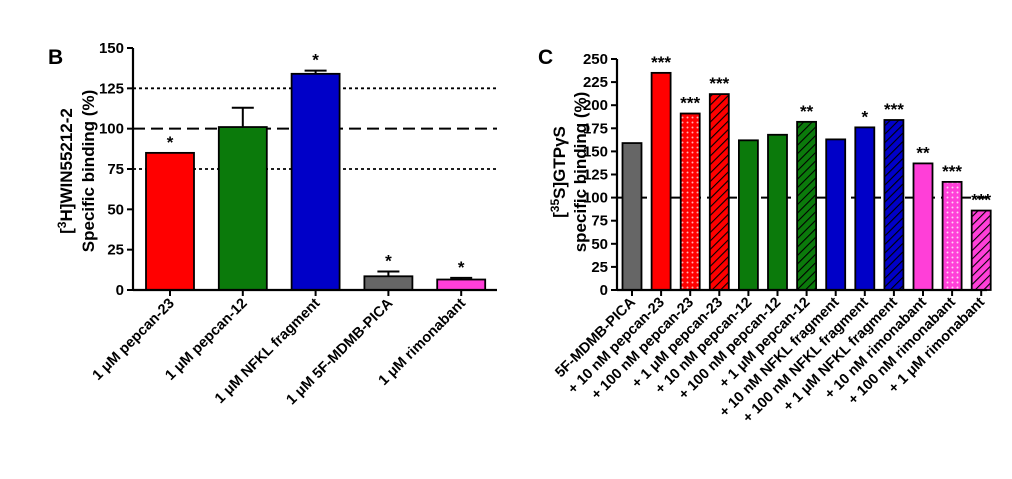 This screenshot has height=479, width=1012. What do you see at coordinates (461, 267) in the screenshot?
I see `significance-label-5: *` at bounding box center [461, 267].